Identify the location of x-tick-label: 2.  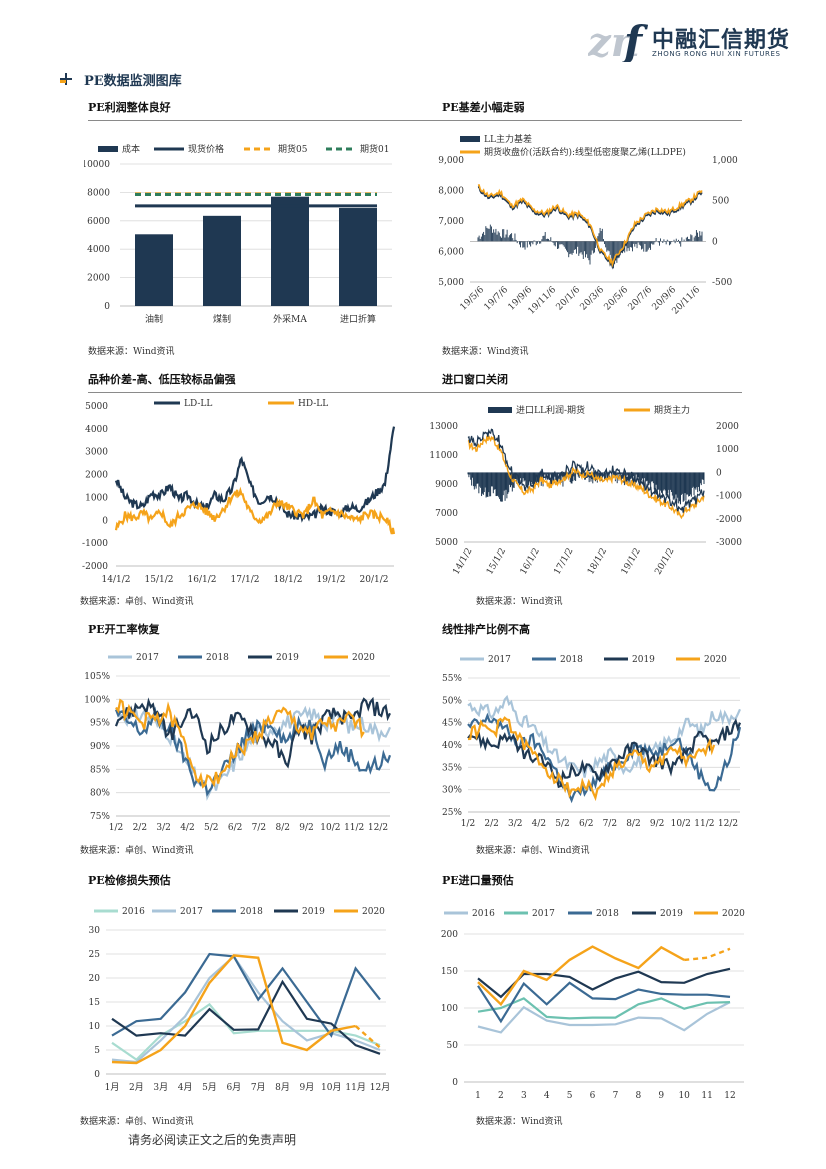
(501, 1096).